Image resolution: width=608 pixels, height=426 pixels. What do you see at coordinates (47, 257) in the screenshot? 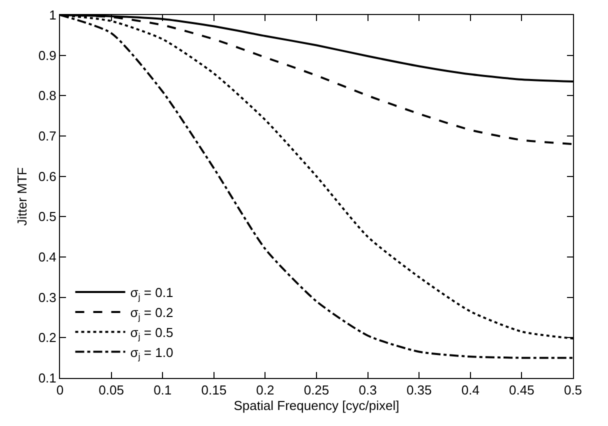
I see `y-tick-label: 0.4` at bounding box center [47, 257].